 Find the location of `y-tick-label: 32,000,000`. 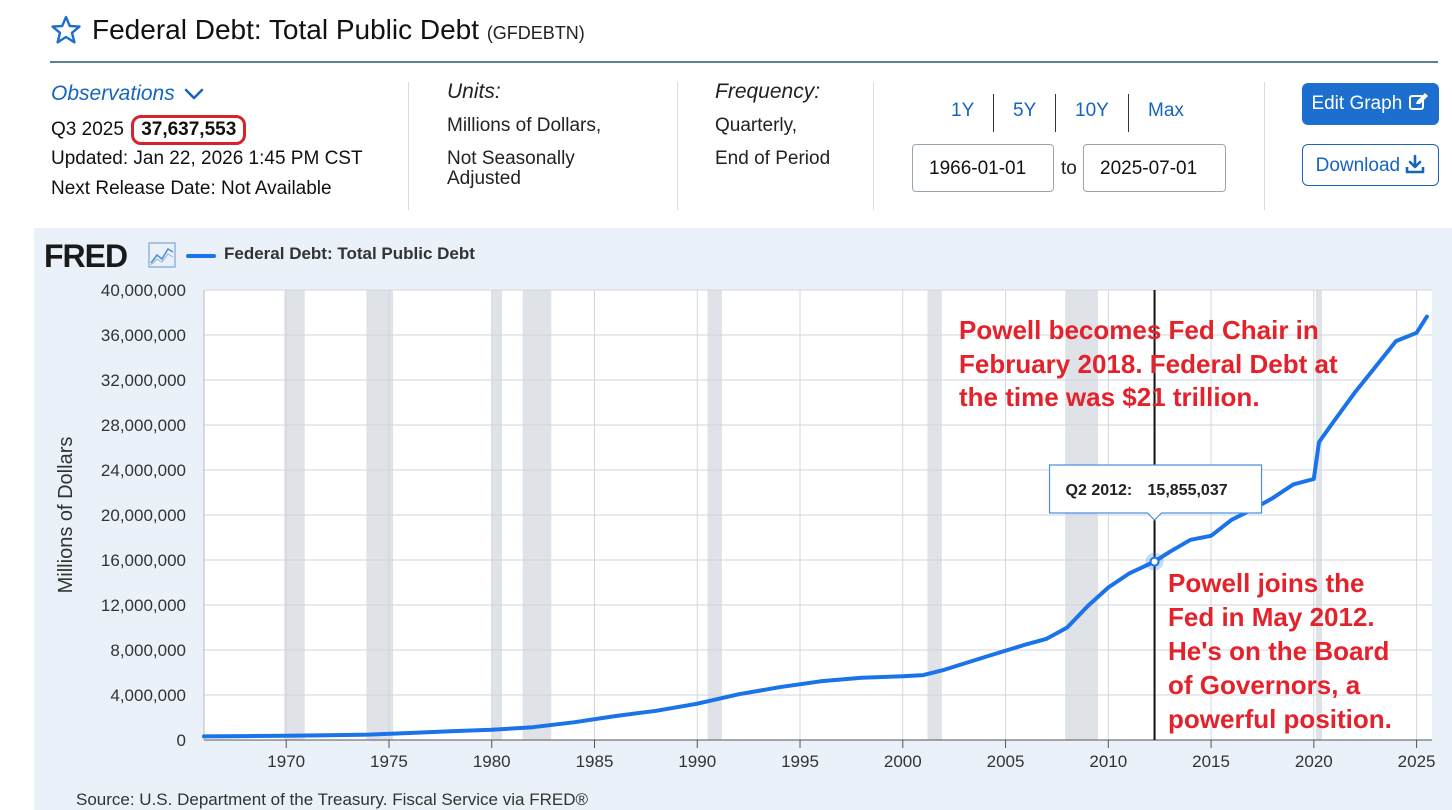

y-tick-label: 32,000,000 is located at coordinates (143, 380).